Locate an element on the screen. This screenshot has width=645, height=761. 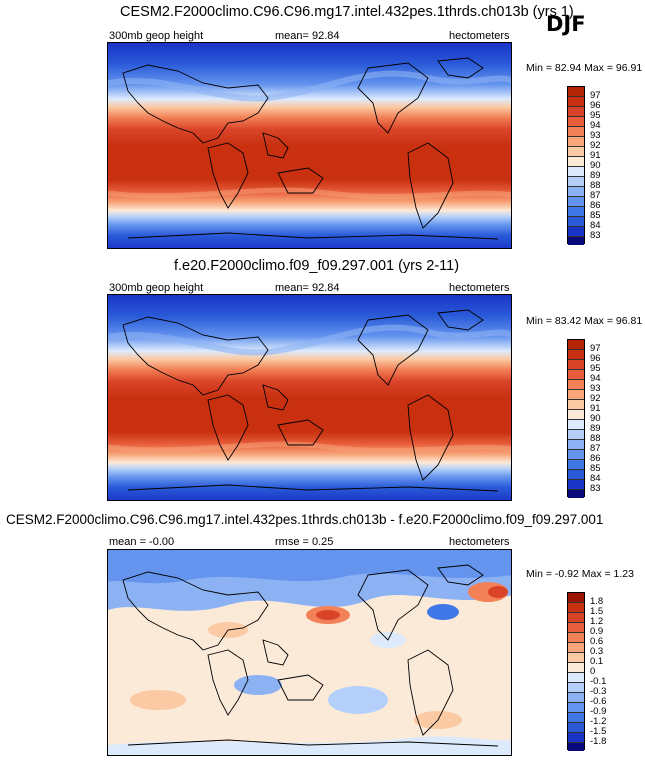
panel-1-colorbar-tick: 93 is located at coordinates (595, 135).